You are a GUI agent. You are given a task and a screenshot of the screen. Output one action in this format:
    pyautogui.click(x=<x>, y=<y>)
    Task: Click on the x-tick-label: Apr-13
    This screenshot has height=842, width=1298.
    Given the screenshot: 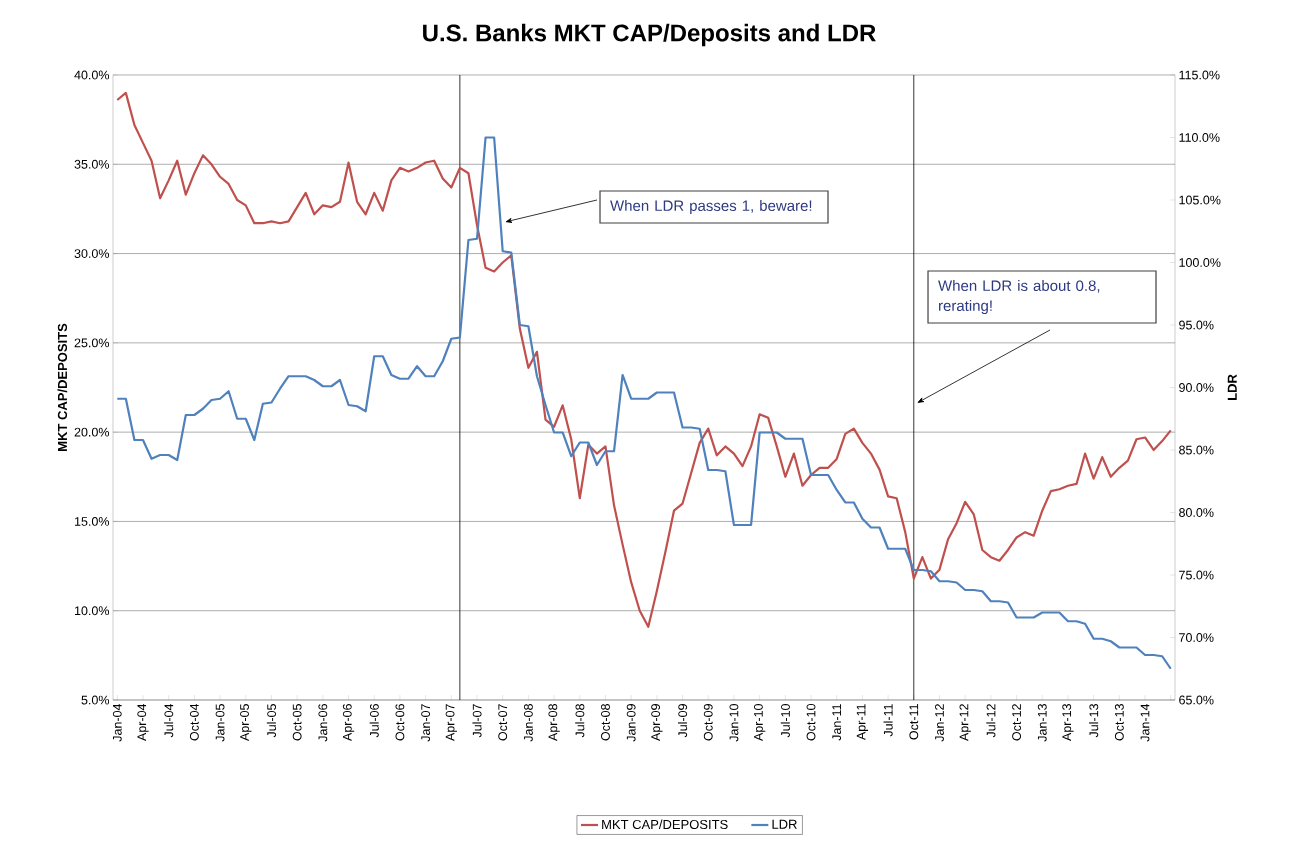 What is the action you would take?
    pyautogui.click(x=1068, y=723)
    